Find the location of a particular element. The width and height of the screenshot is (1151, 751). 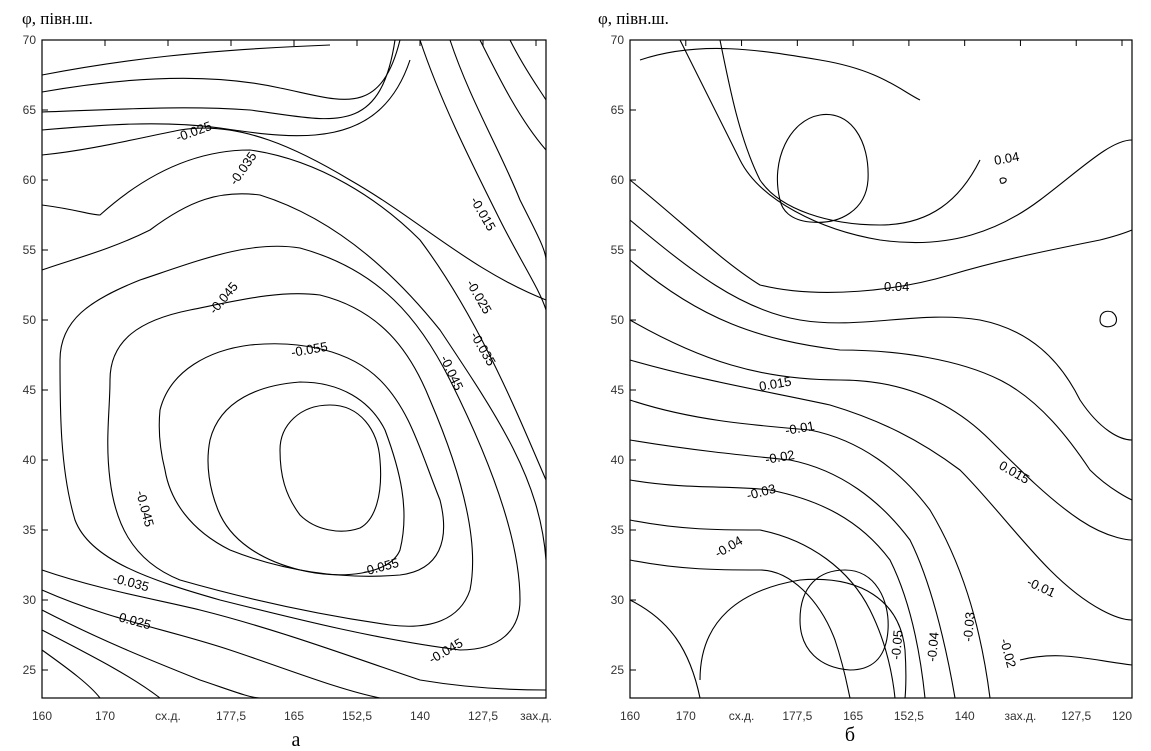

panel-a-y-ticks: 70 65 60 55 50 45 40 35 30 25 is located at coordinates (35, 355).